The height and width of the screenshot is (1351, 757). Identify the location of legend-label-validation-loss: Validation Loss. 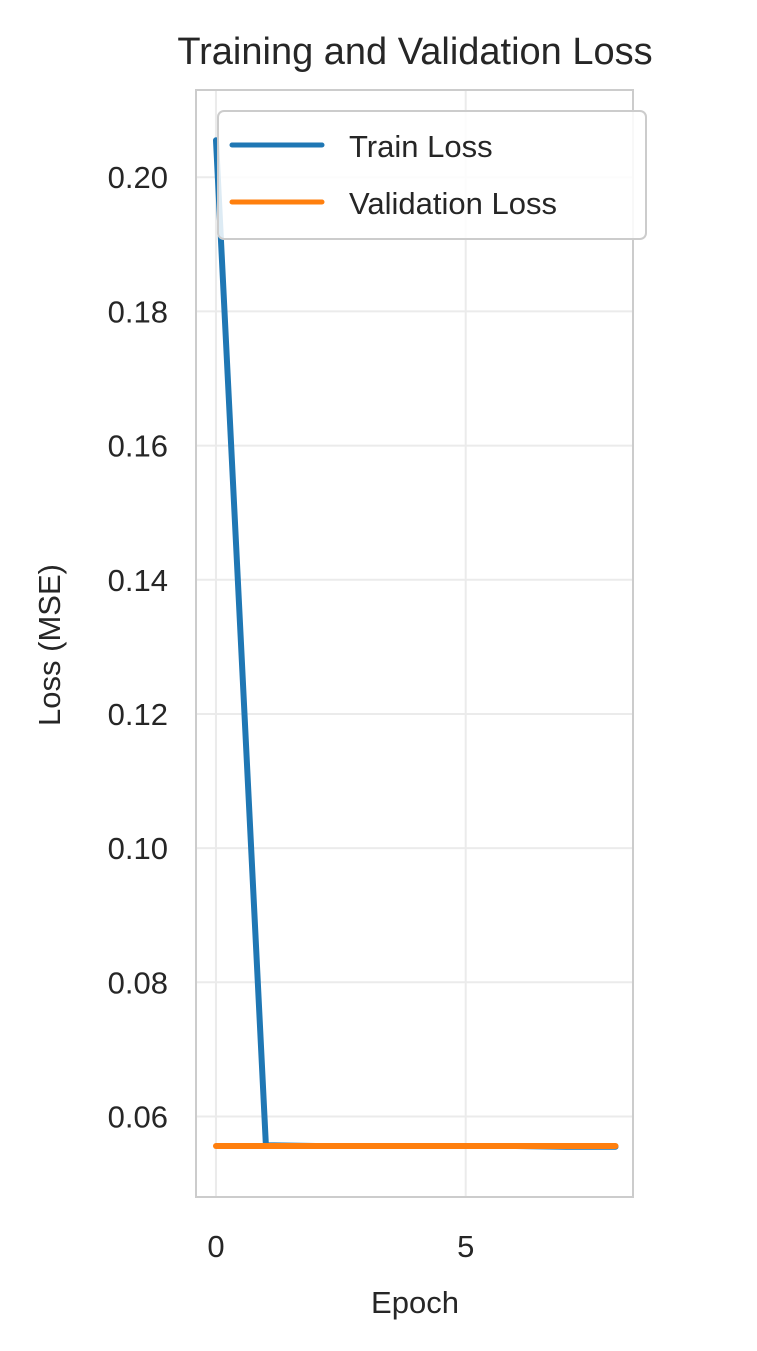
(453, 203).